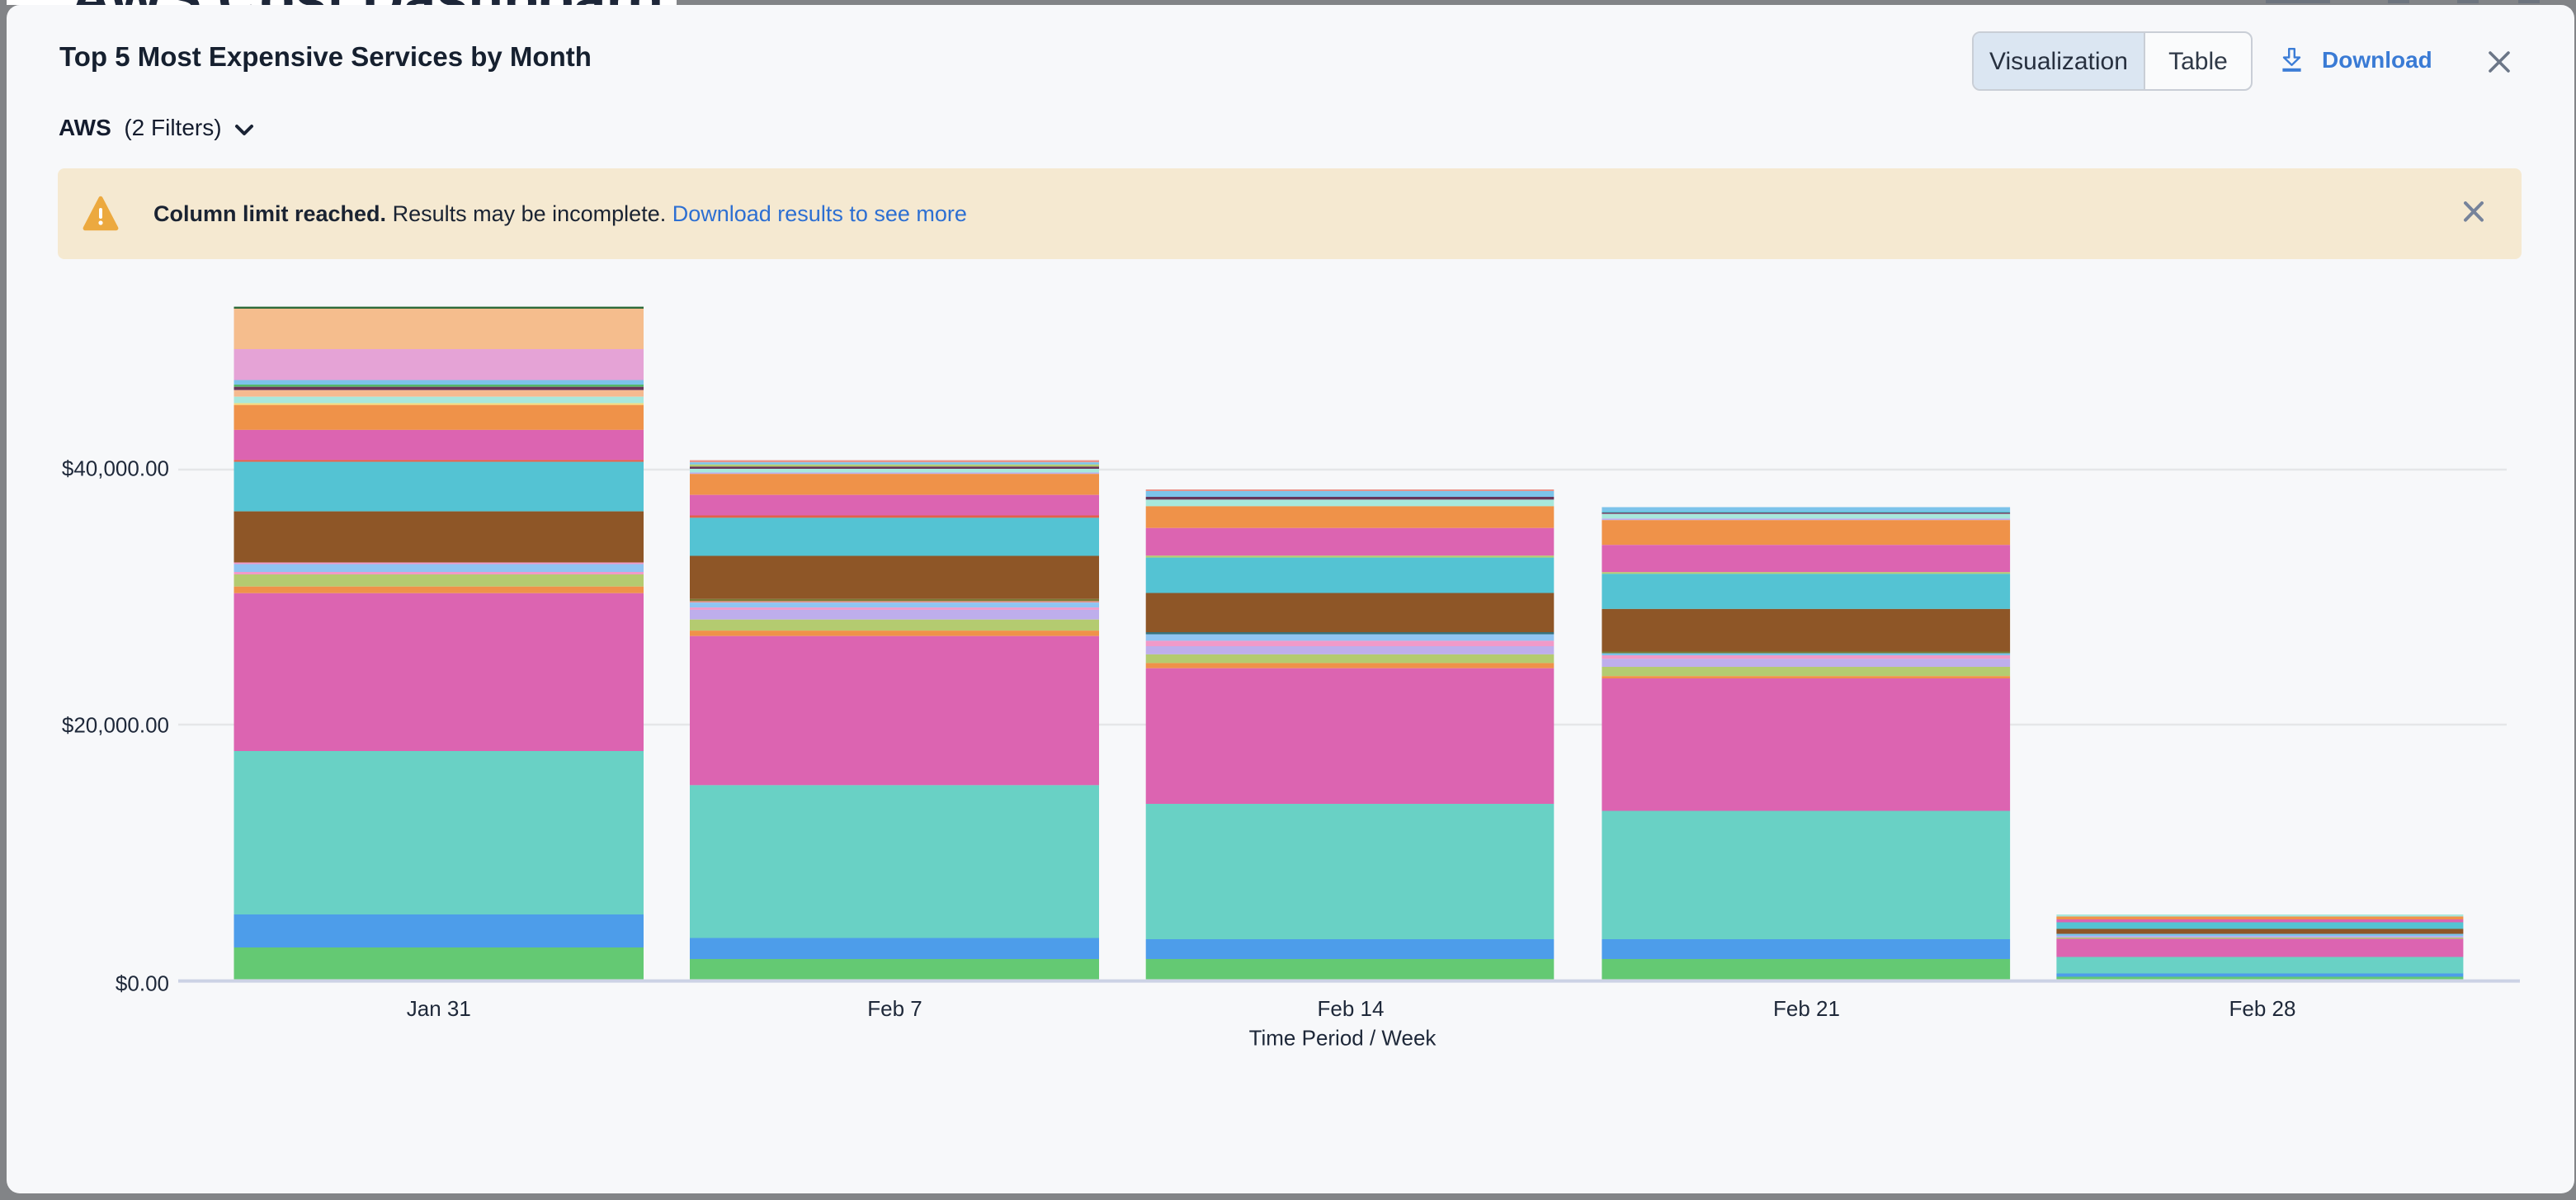 The width and height of the screenshot is (2576, 1200). I want to click on svg-text: Feb 14, so click(1351, 1007).